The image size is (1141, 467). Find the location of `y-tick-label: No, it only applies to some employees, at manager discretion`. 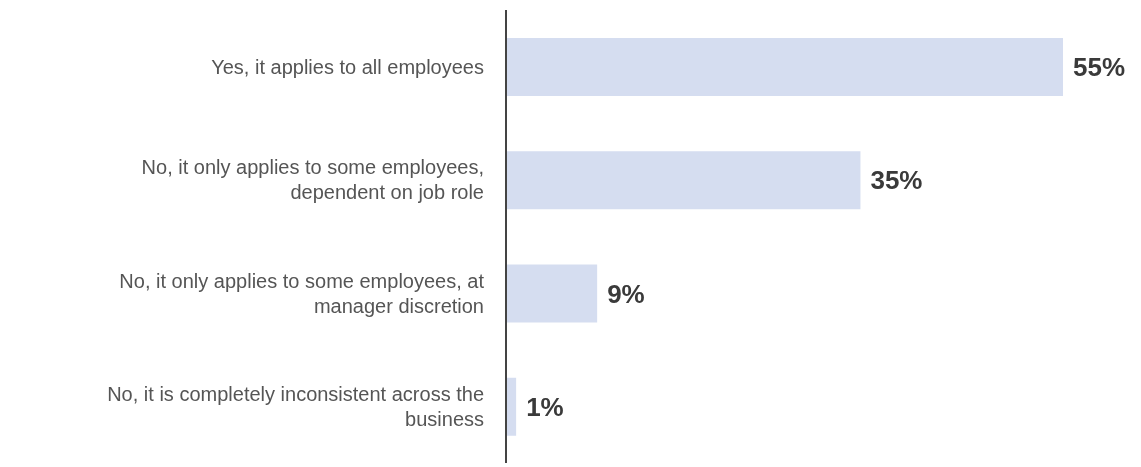

y-tick-label: No, it only applies to some employees, at manager discretion is located at coordinates (302, 293).